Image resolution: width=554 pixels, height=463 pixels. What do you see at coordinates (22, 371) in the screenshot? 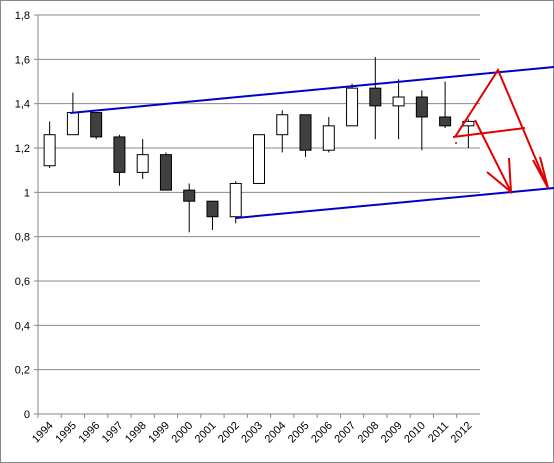
I see `y-tick-label: 0,2` at bounding box center [22, 371].